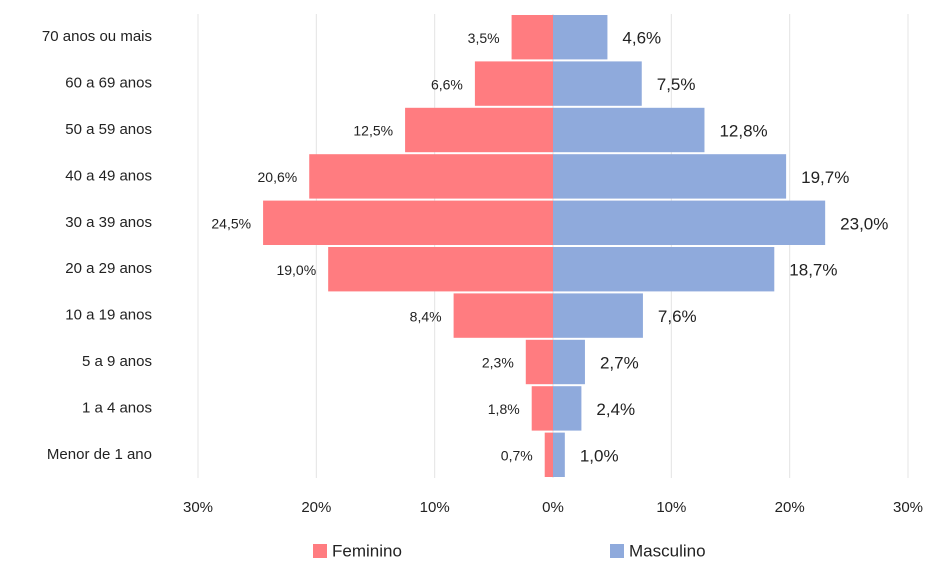 This screenshot has height=563, width=930. I want to click on data-label: 24,5%, so click(231, 224).